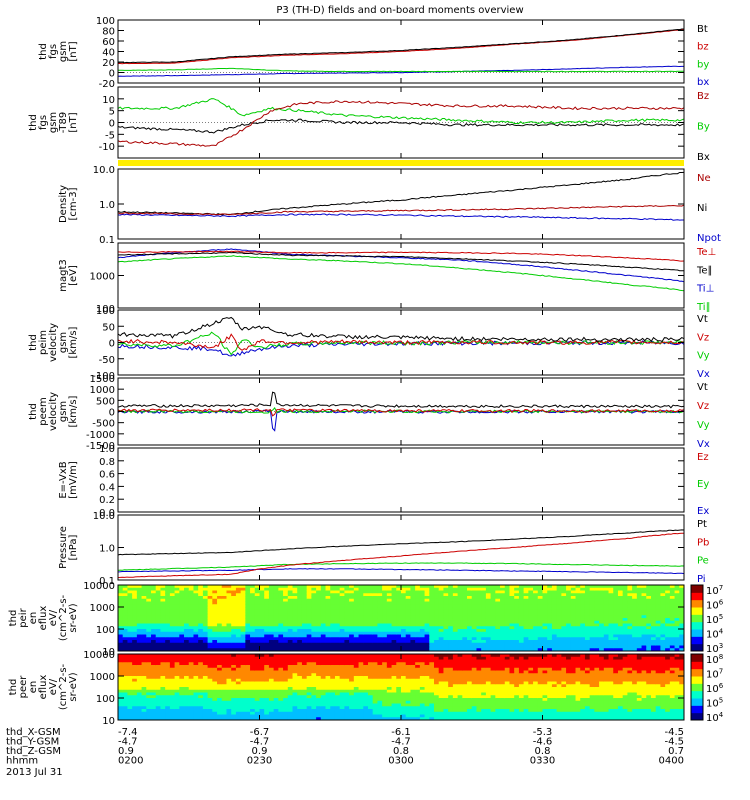 This screenshot has width=750, height=800. What do you see at coordinates (697, 589) in the screenshot?
I see `colorbar-segment` at bounding box center [697, 589].